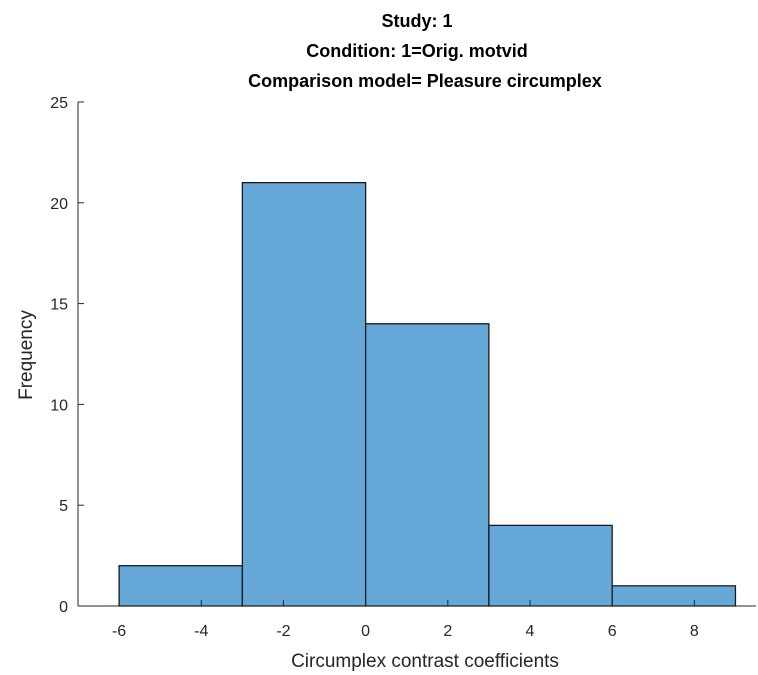  What do you see at coordinates (417, 51) in the screenshot?
I see `title-line-2: Condition: 1=Orig. motvid` at bounding box center [417, 51].